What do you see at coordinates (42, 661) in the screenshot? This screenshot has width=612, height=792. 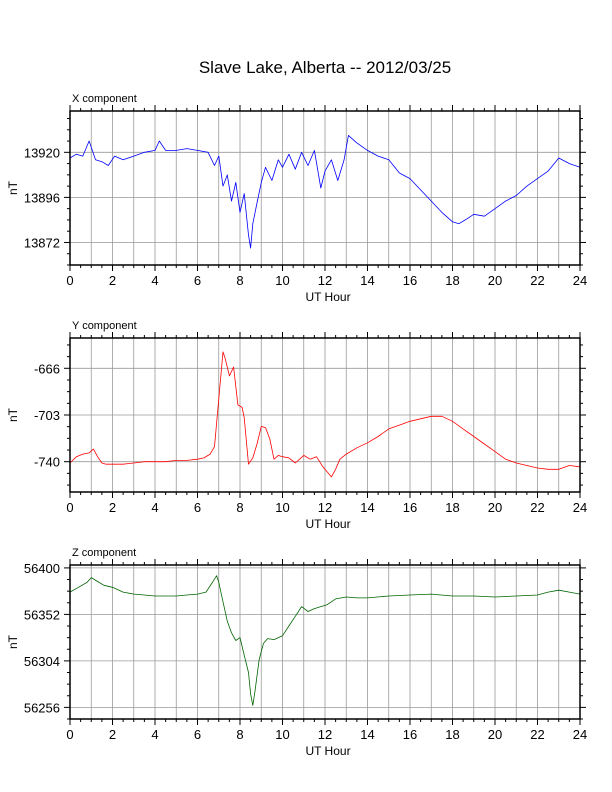 I see `y-tick-label: 56304` at bounding box center [42, 661].